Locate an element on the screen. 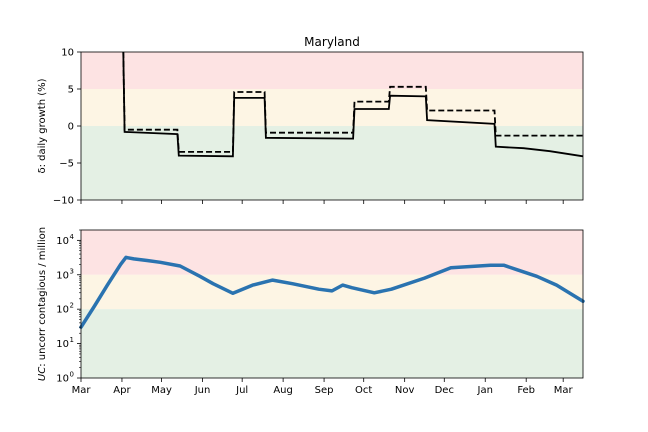  contagious-y-axis-label: UC: uncorr contagious / million is located at coordinates (42, 304).